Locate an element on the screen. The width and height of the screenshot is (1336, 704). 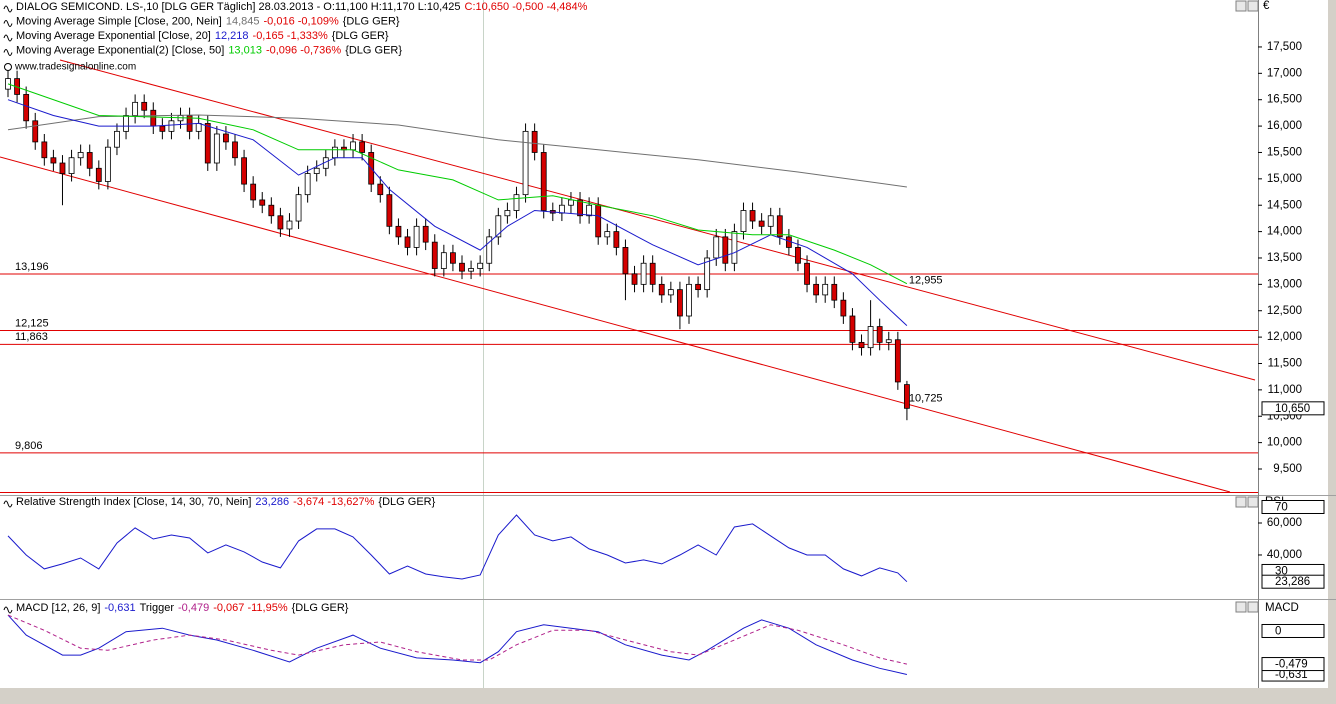
last-value: -0,631 is located at coordinates (1291, 675).